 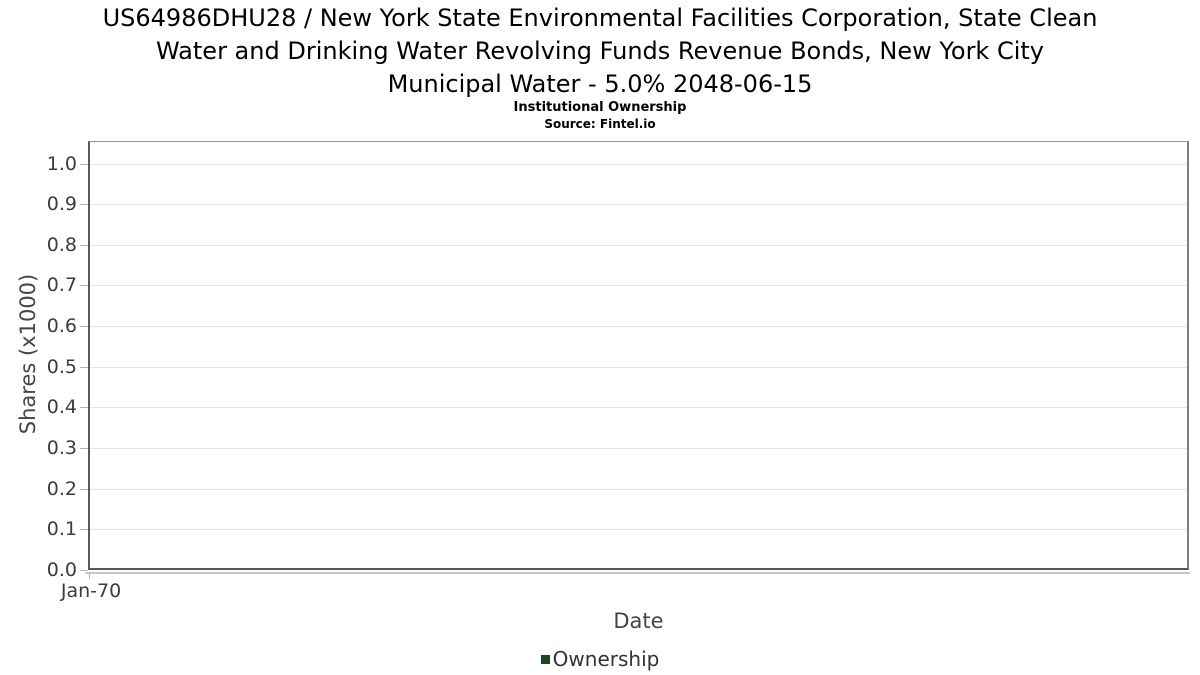 What do you see at coordinates (61, 204) in the screenshot?
I see `y-tick-label: 0.9` at bounding box center [61, 204].